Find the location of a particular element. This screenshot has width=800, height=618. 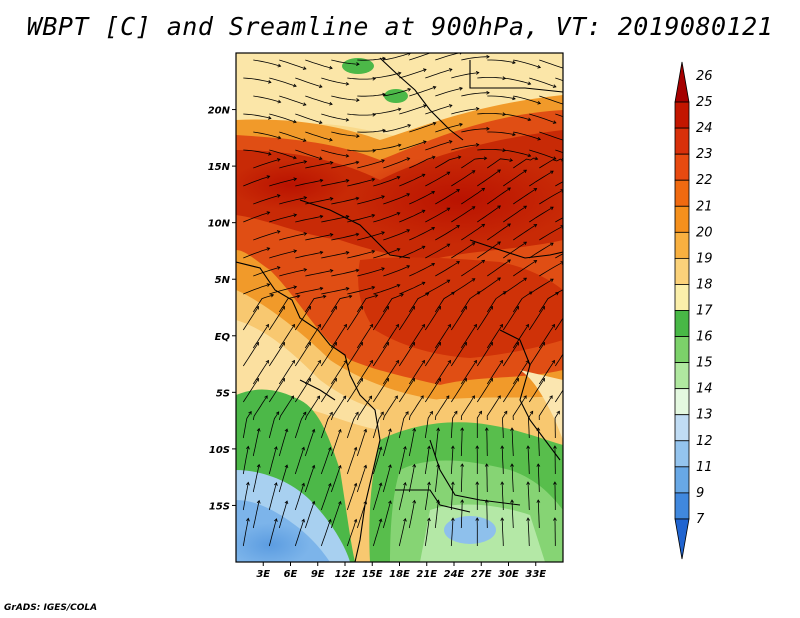

lat-label: 15S is located at coordinates (219, 506).